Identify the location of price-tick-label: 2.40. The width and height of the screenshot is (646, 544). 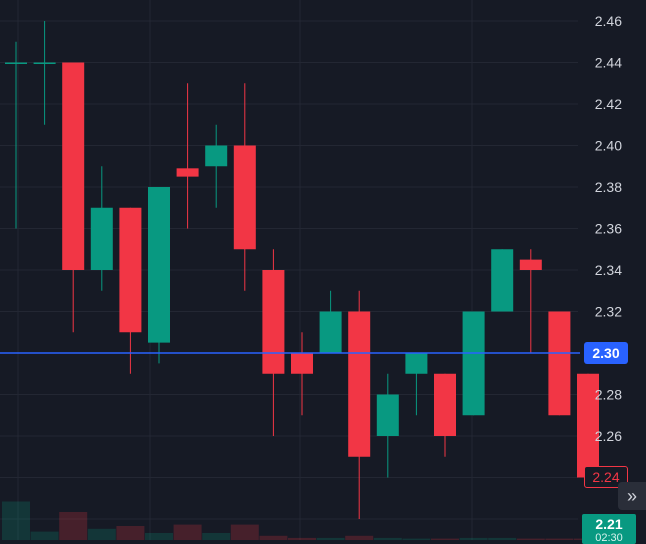
(608, 146).